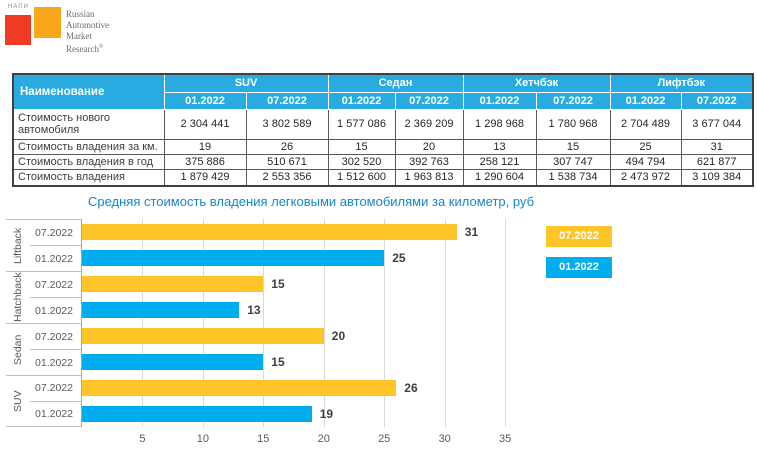 This screenshot has width=757, height=450. I want to click on bar-value-label: 20, so click(338, 336).